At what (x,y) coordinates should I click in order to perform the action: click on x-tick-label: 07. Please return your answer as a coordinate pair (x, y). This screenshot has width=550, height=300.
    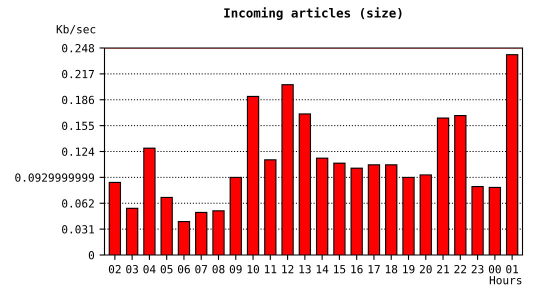
    Looking at the image, I should click on (201, 269).